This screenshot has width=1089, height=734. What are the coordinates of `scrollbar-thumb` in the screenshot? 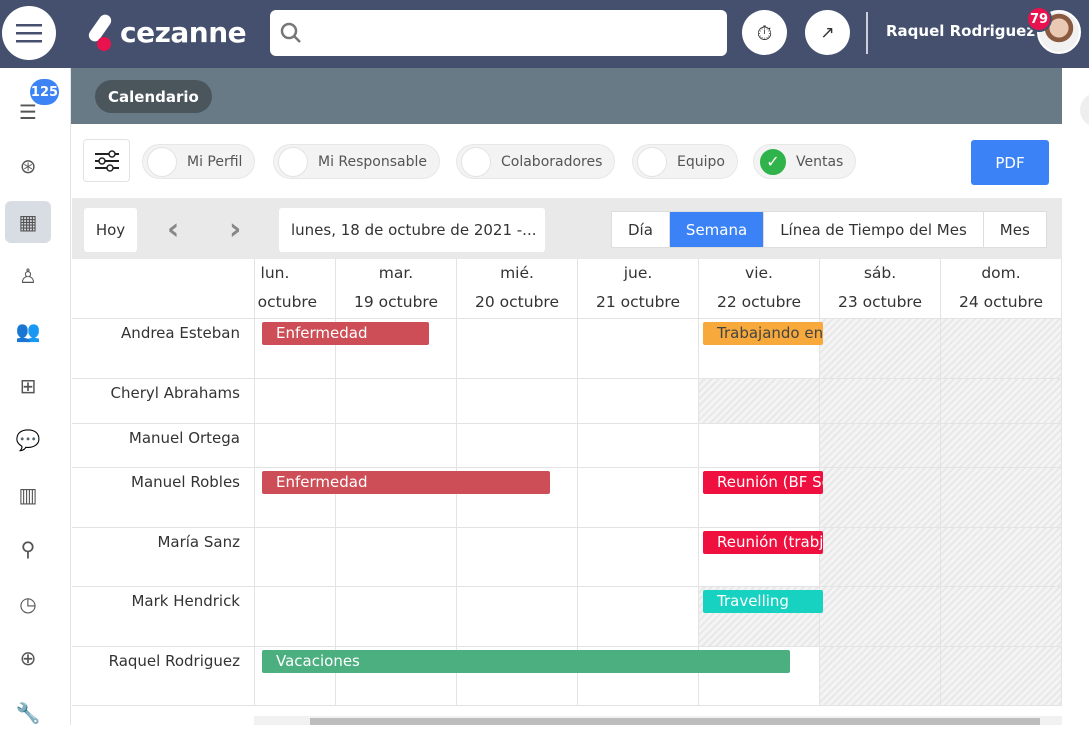 It's located at (675, 721).